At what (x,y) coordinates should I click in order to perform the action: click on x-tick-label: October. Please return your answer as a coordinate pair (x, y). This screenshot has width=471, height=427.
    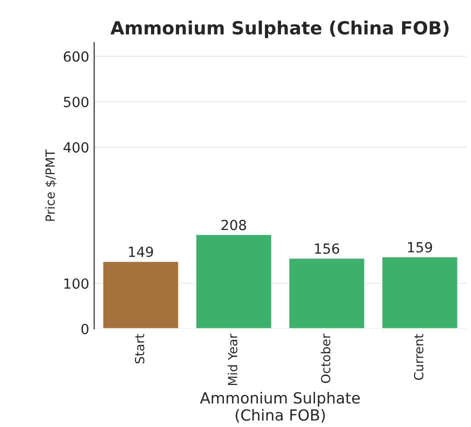
    Looking at the image, I should click on (325, 358).